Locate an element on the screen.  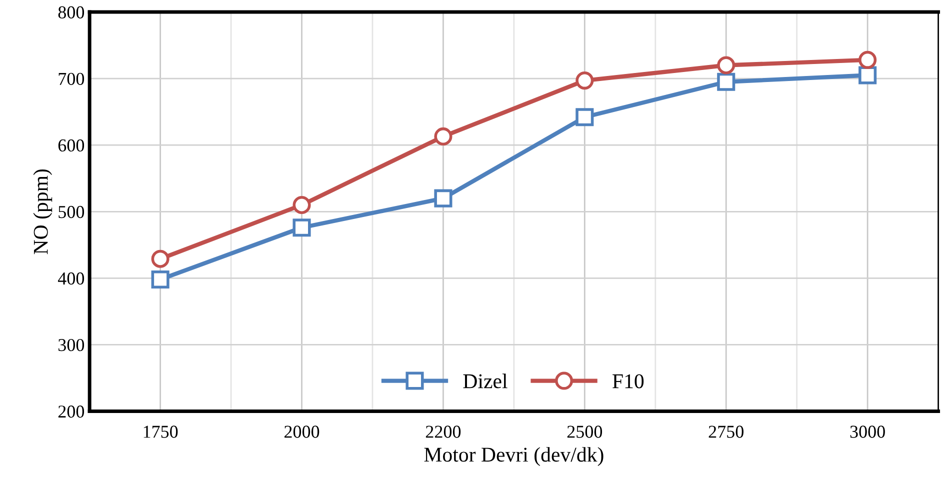
y-tick-label: 600 is located at coordinates (71, 145).